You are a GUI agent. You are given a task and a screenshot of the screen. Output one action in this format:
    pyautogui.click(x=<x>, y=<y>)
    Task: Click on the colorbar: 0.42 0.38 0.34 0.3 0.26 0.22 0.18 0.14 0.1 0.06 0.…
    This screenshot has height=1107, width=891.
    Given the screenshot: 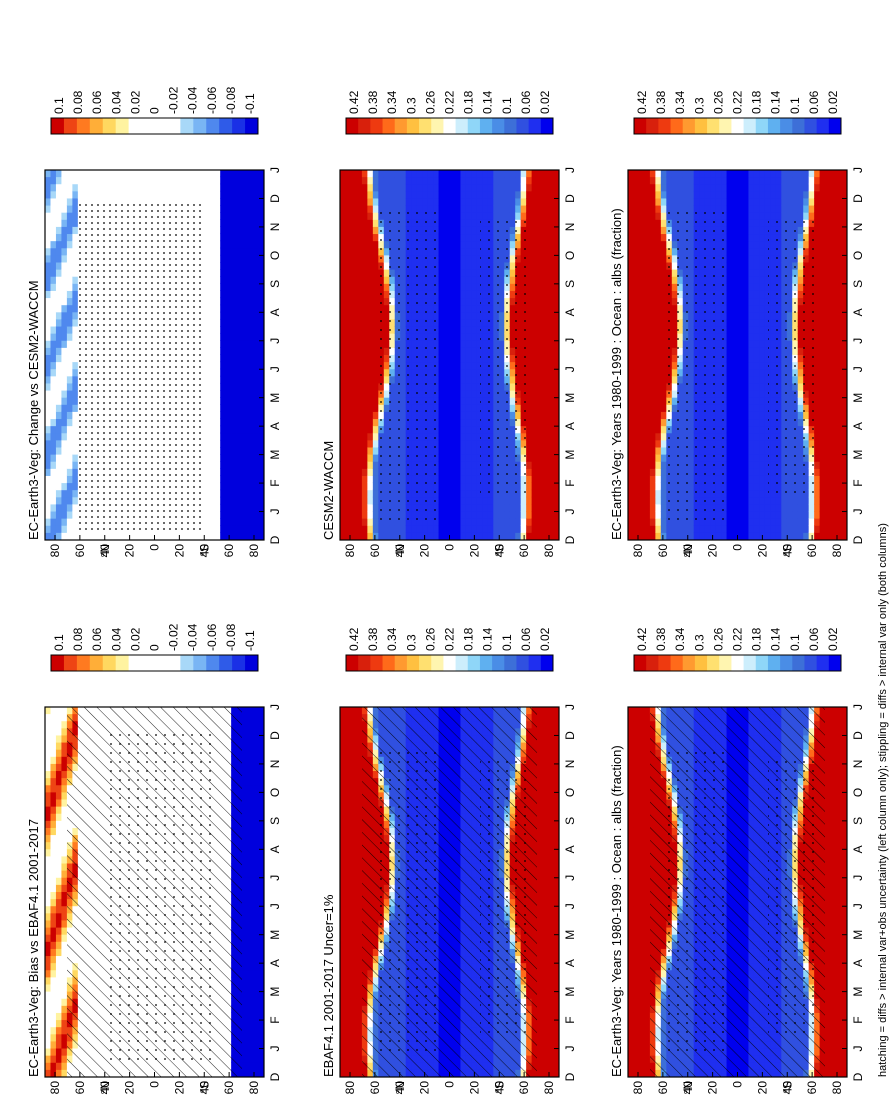 What is the action you would take?
    pyautogui.click(x=737, y=649)
    